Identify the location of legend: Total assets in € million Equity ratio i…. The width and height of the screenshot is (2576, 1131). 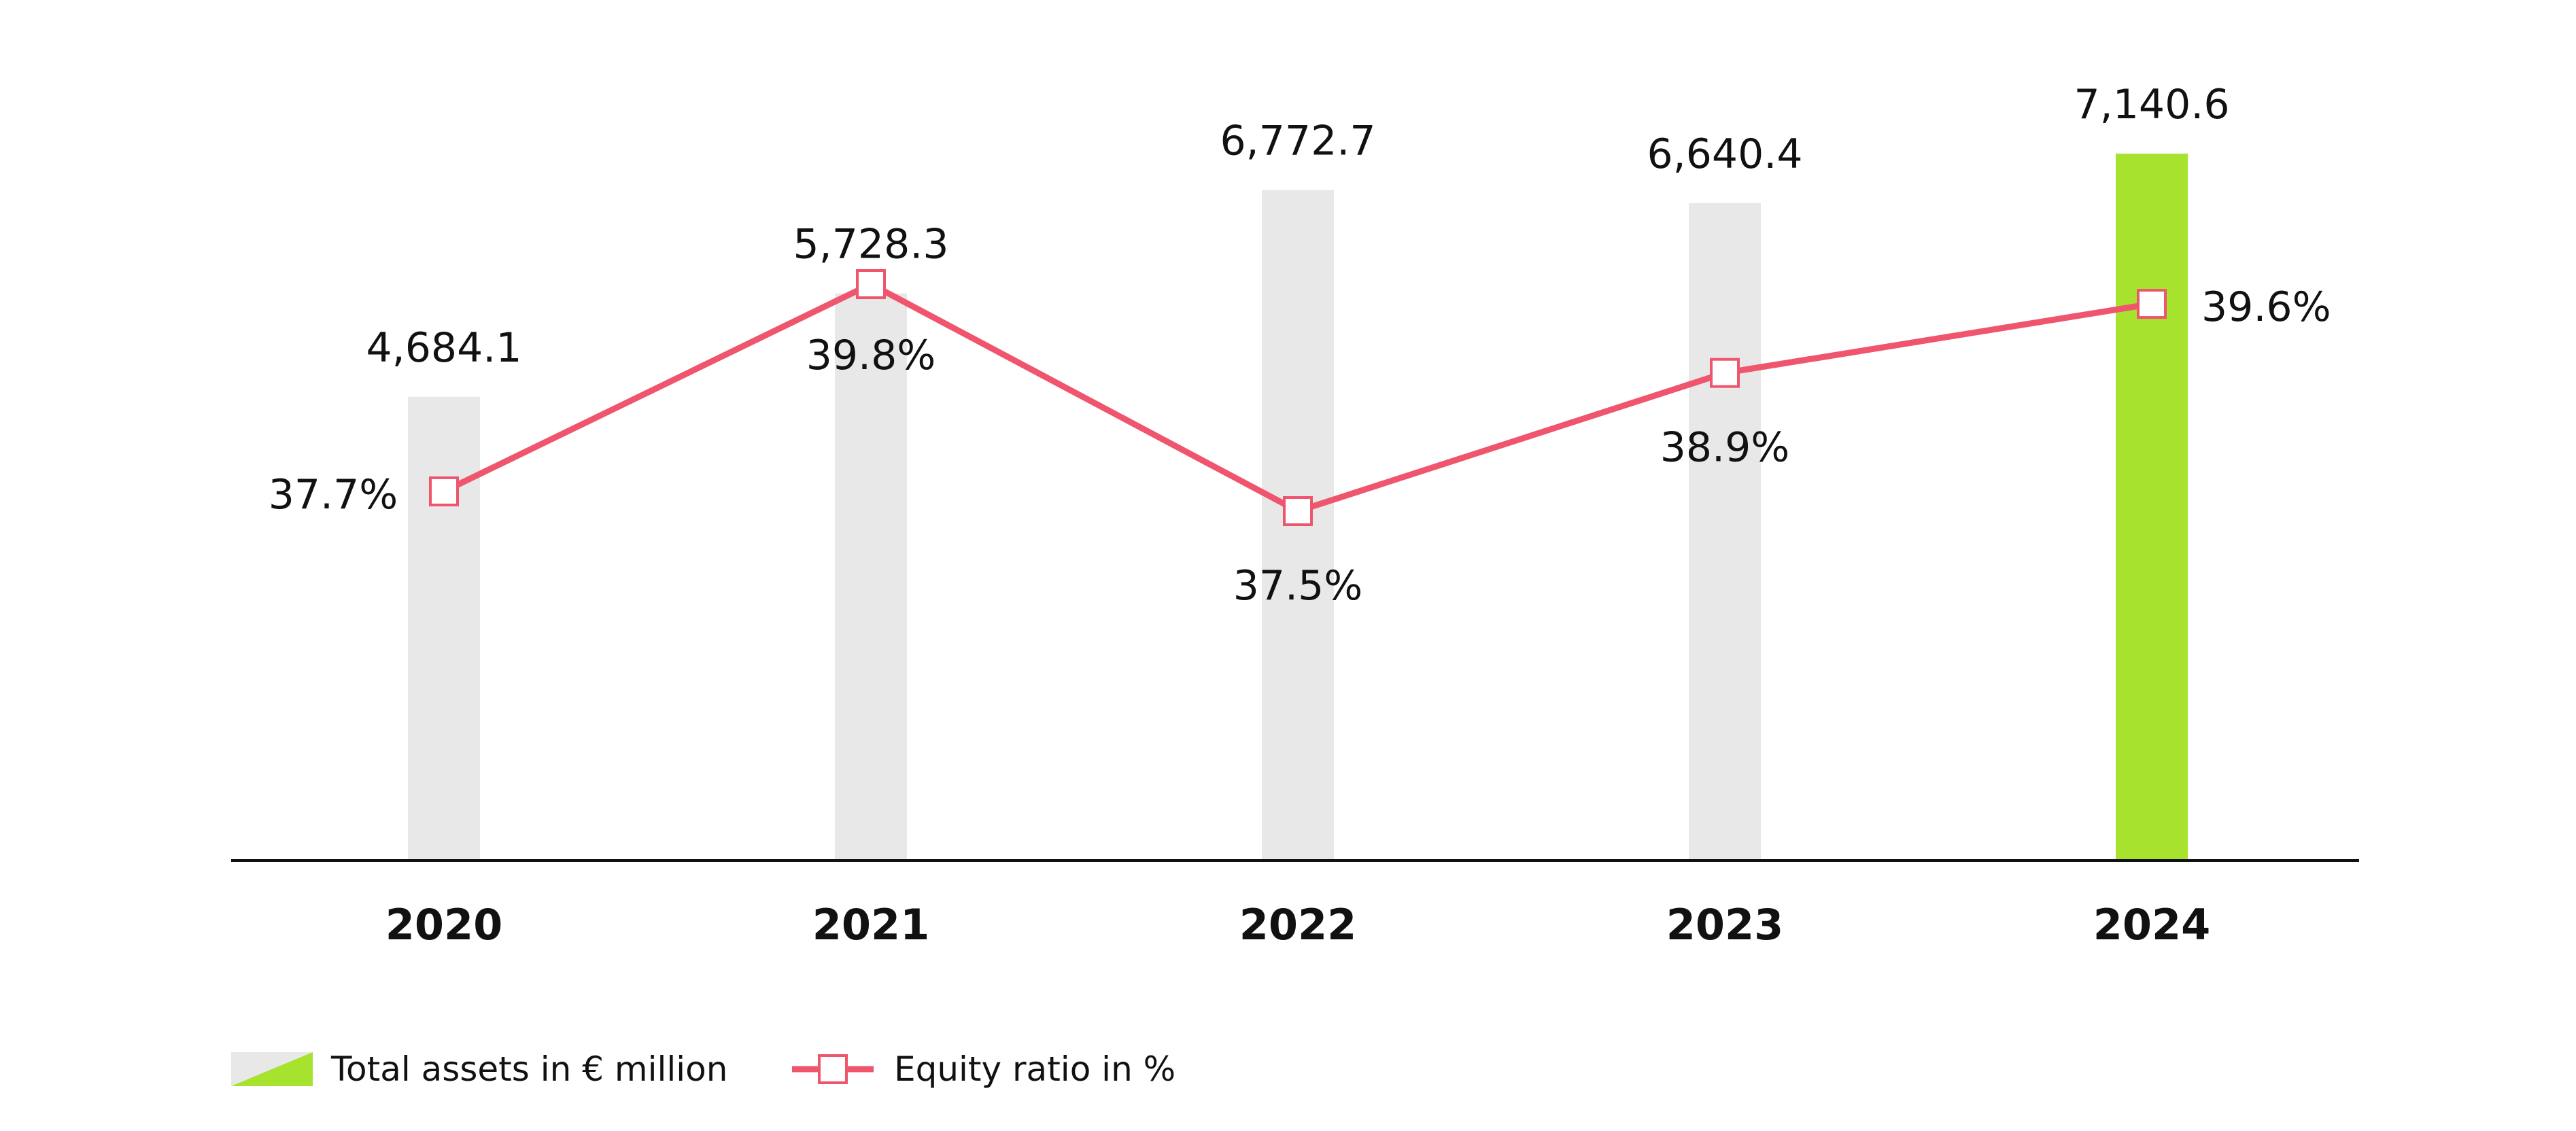
(703, 1069).